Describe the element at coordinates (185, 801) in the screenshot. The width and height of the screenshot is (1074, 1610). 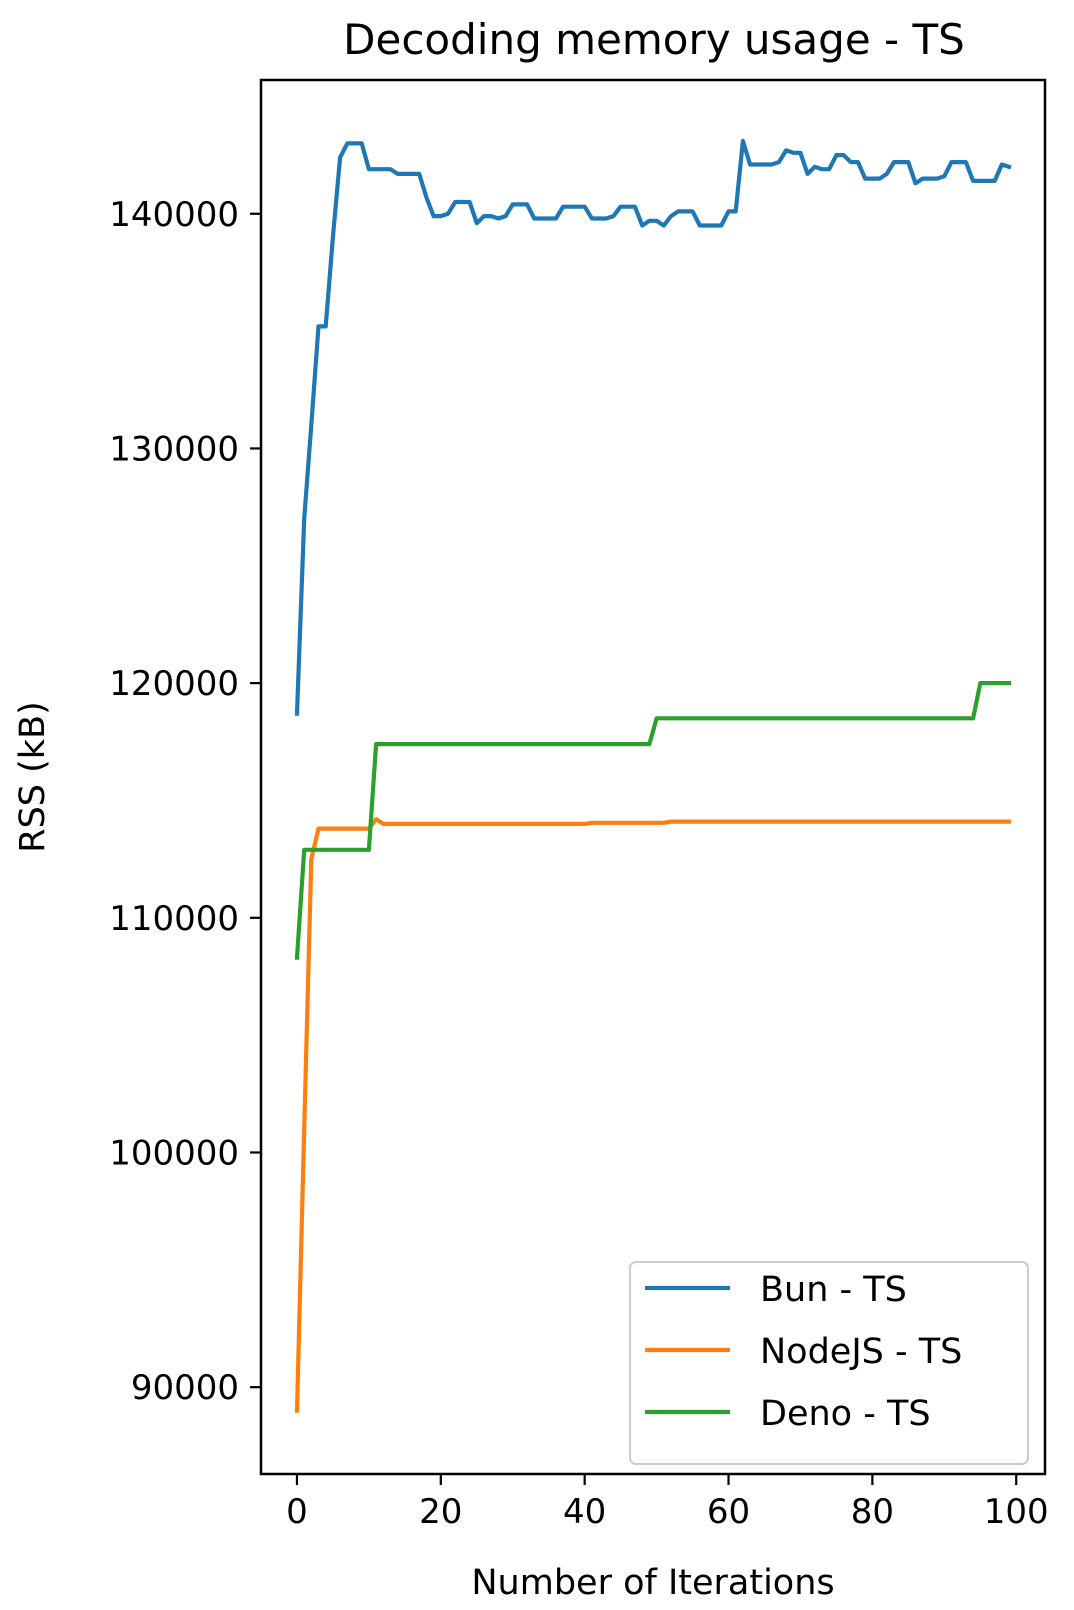
I see `y-axis: 90000 100000 110000 120000 130000 140000` at that location.